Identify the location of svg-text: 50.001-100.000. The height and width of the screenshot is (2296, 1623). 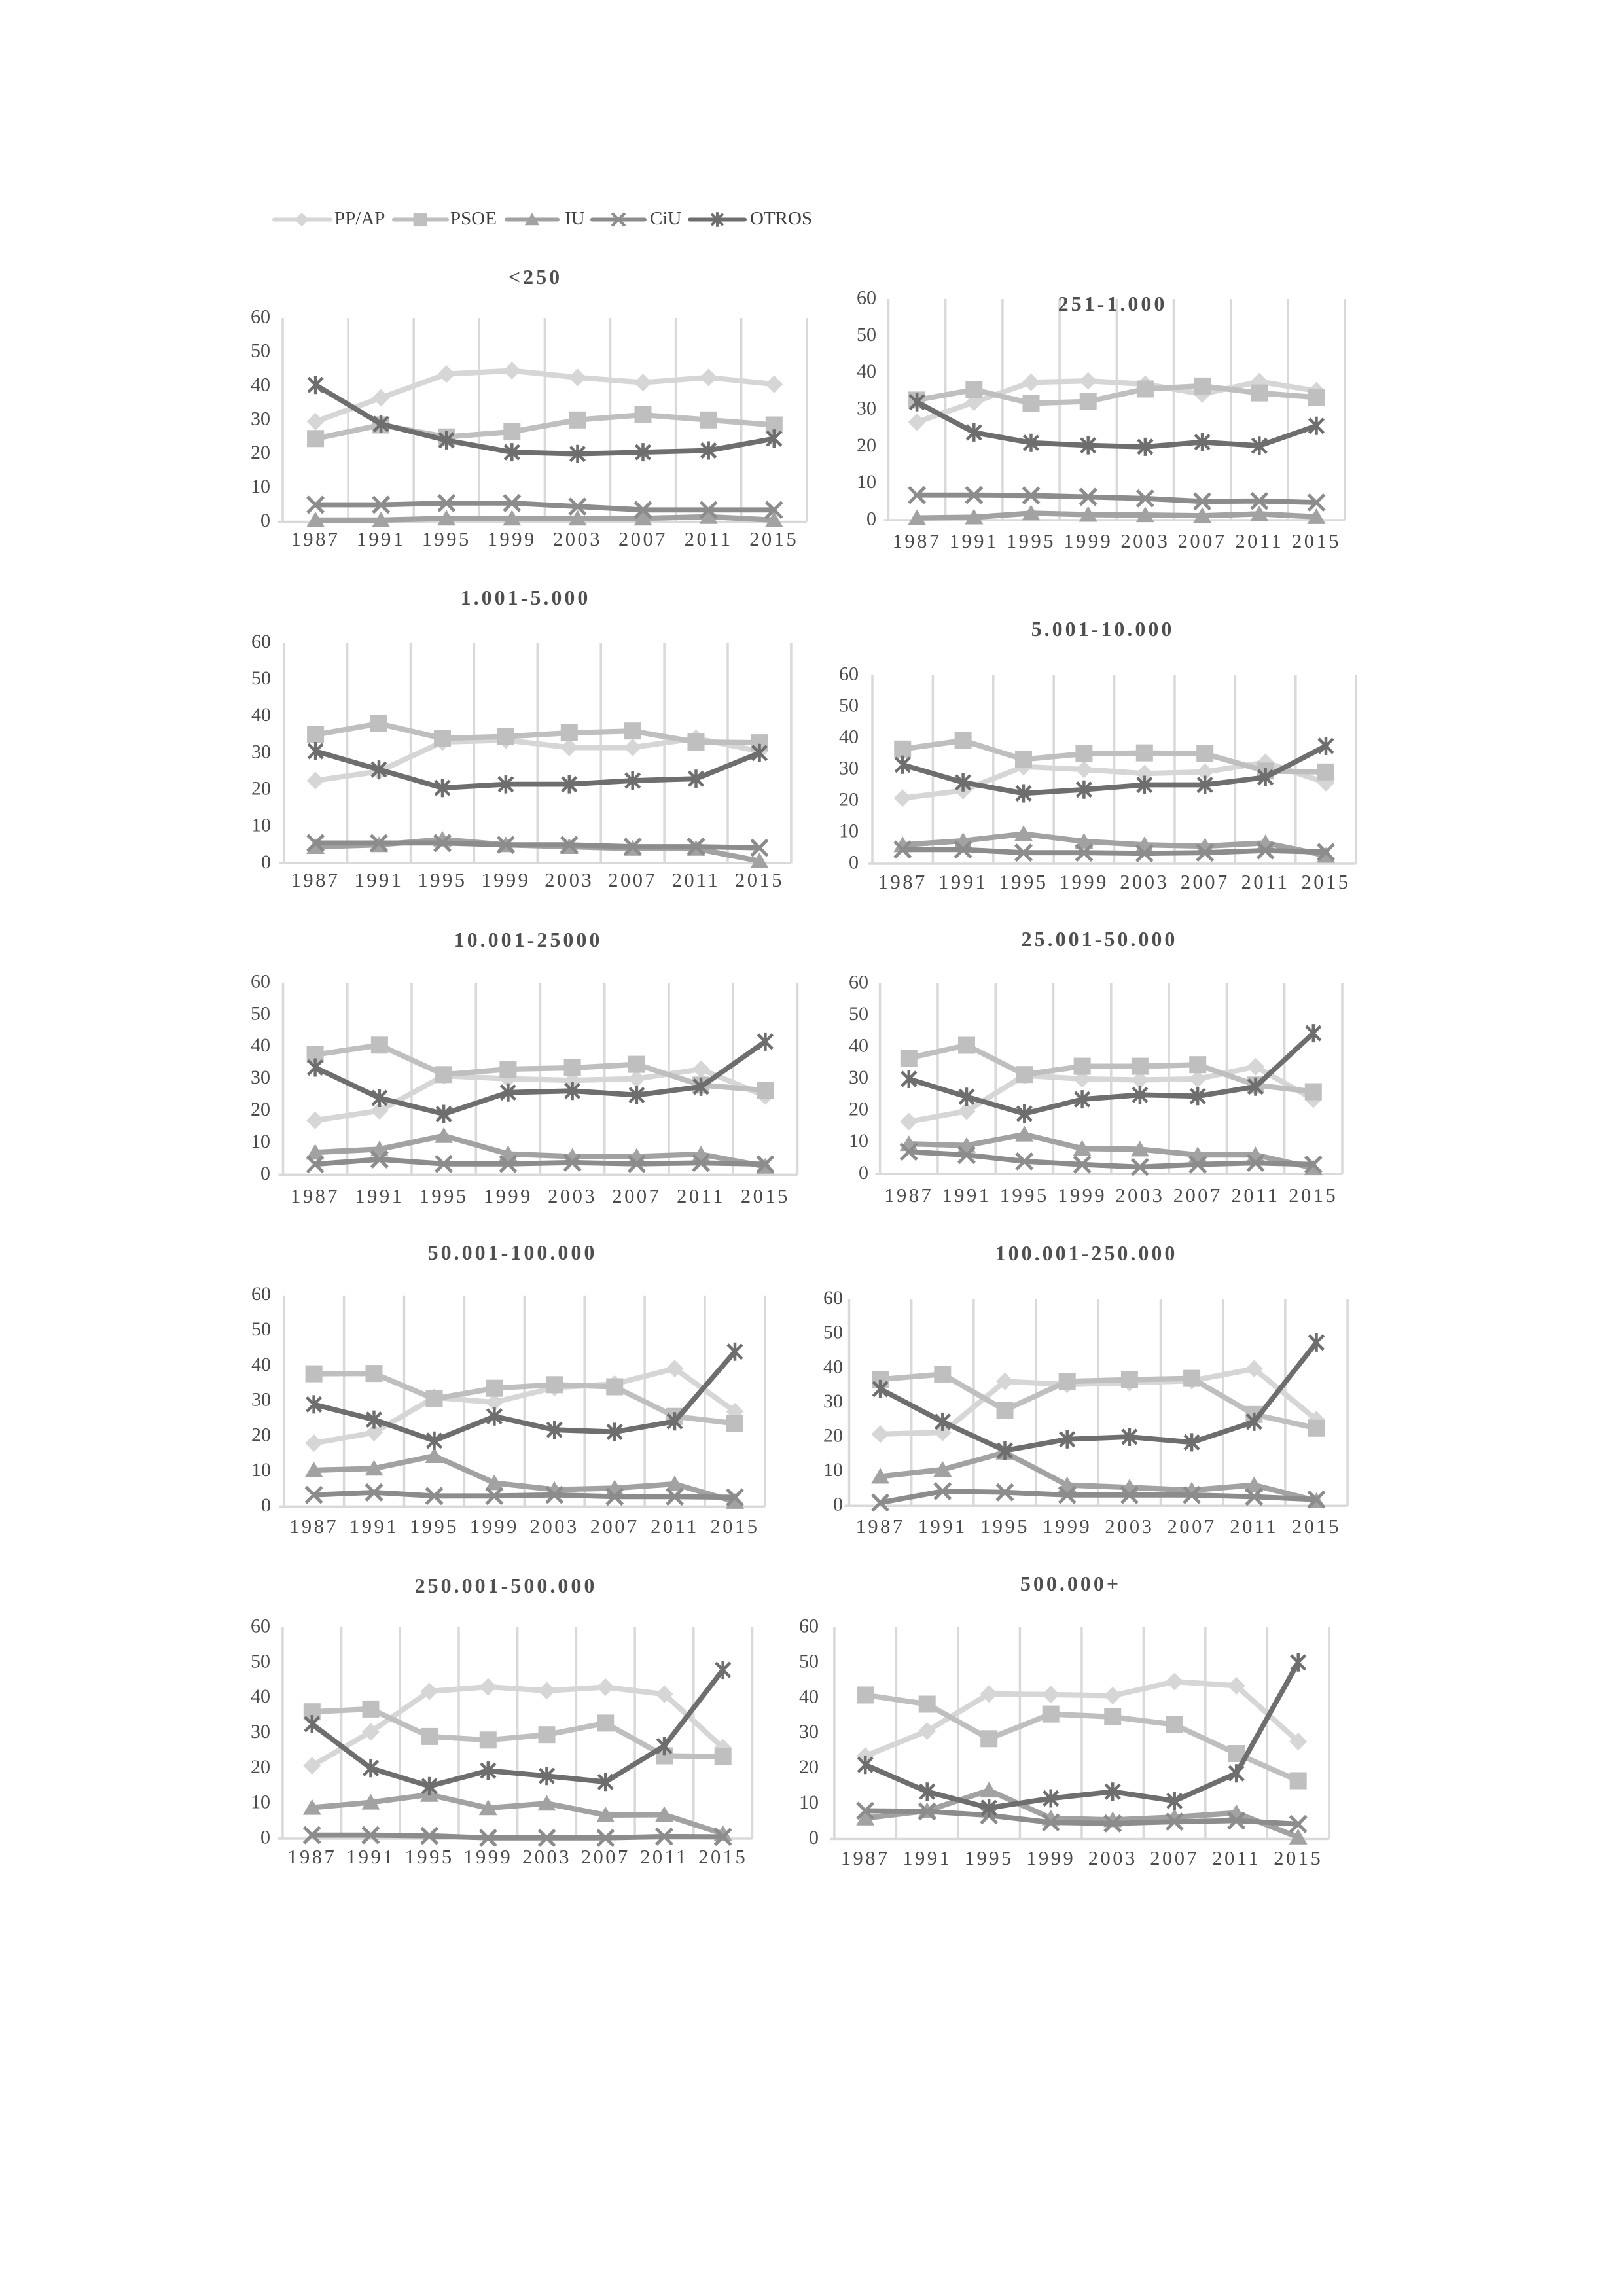
(512, 1252).